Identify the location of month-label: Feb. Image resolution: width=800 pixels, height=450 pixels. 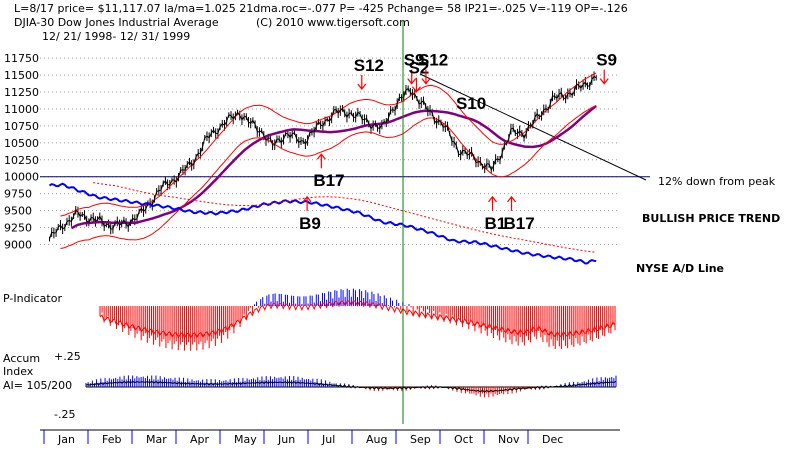
(111, 439).